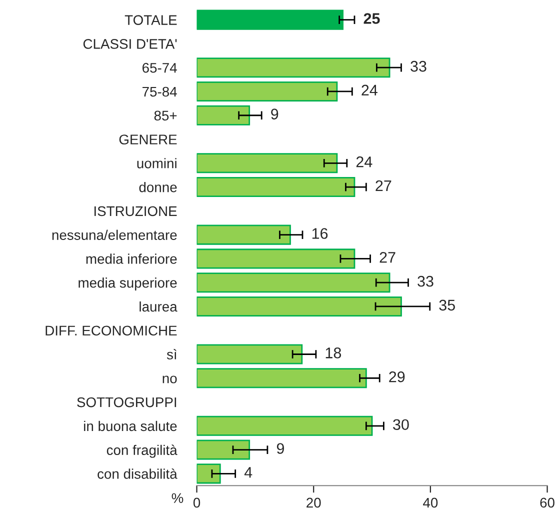 Image resolution: width=559 pixels, height=525 pixels. I want to click on y-tick-label: GENERE, so click(148, 139).